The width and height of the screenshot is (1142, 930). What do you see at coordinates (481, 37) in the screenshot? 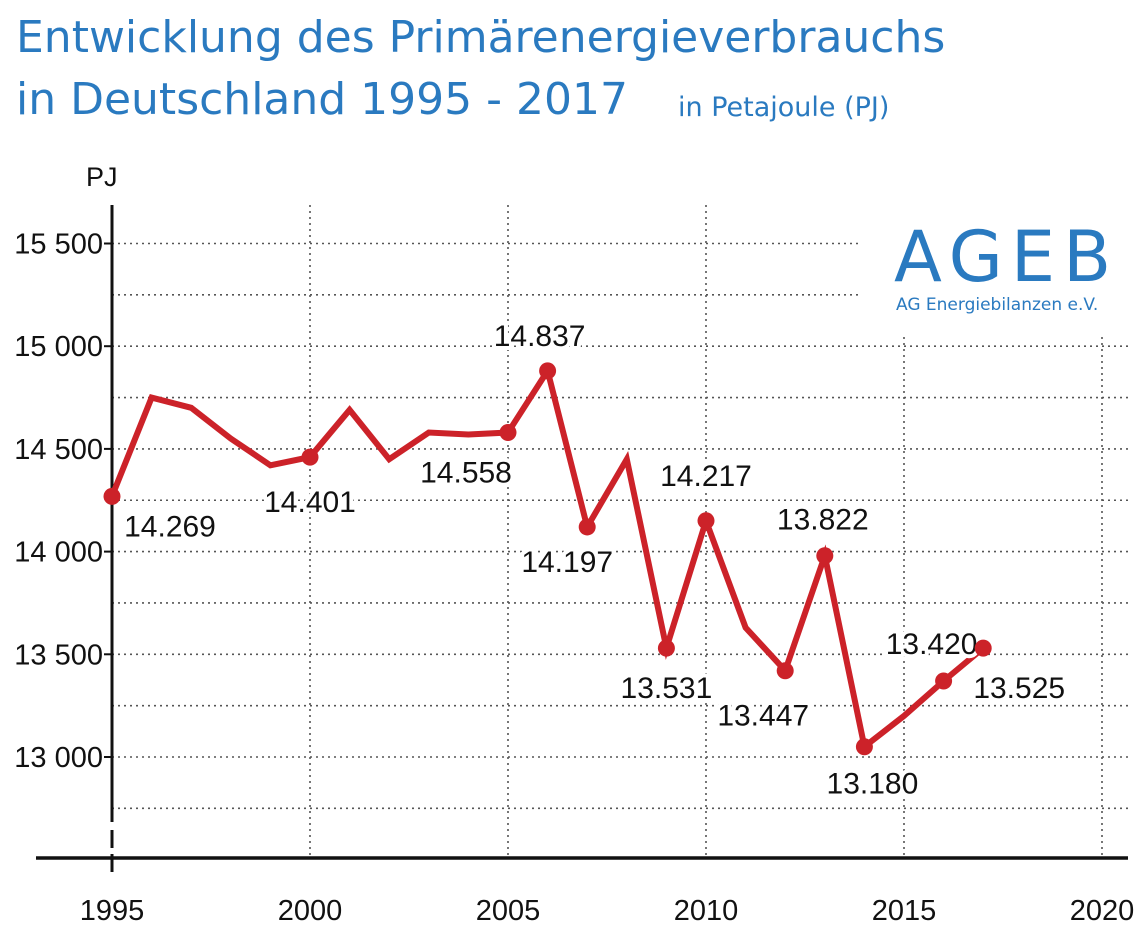
I see `chart-title-line1: Entwicklung des Primärenergieverbrauchs` at bounding box center [481, 37].